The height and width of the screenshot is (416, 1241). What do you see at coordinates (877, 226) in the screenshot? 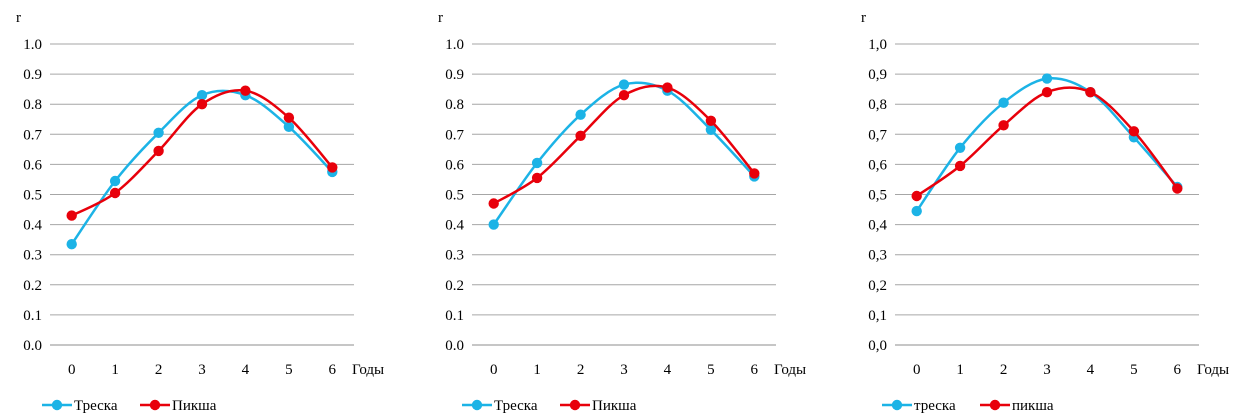
I see `y-tick-label: 0,4` at bounding box center [877, 226].